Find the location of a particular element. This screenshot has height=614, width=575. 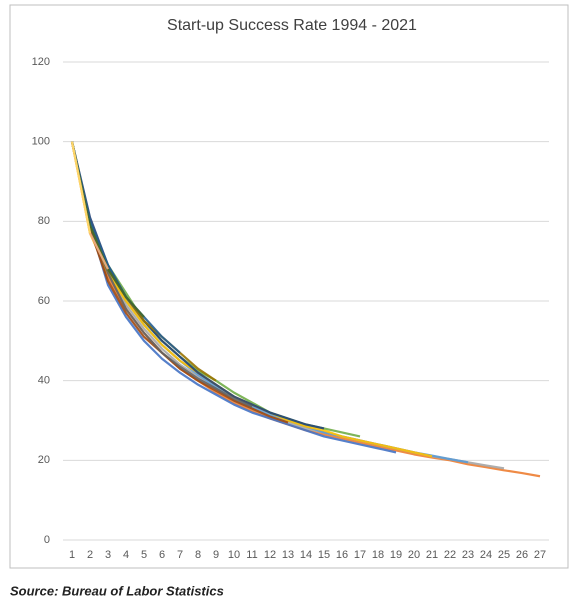

y-tick-label: 0 is located at coordinates (47, 540).